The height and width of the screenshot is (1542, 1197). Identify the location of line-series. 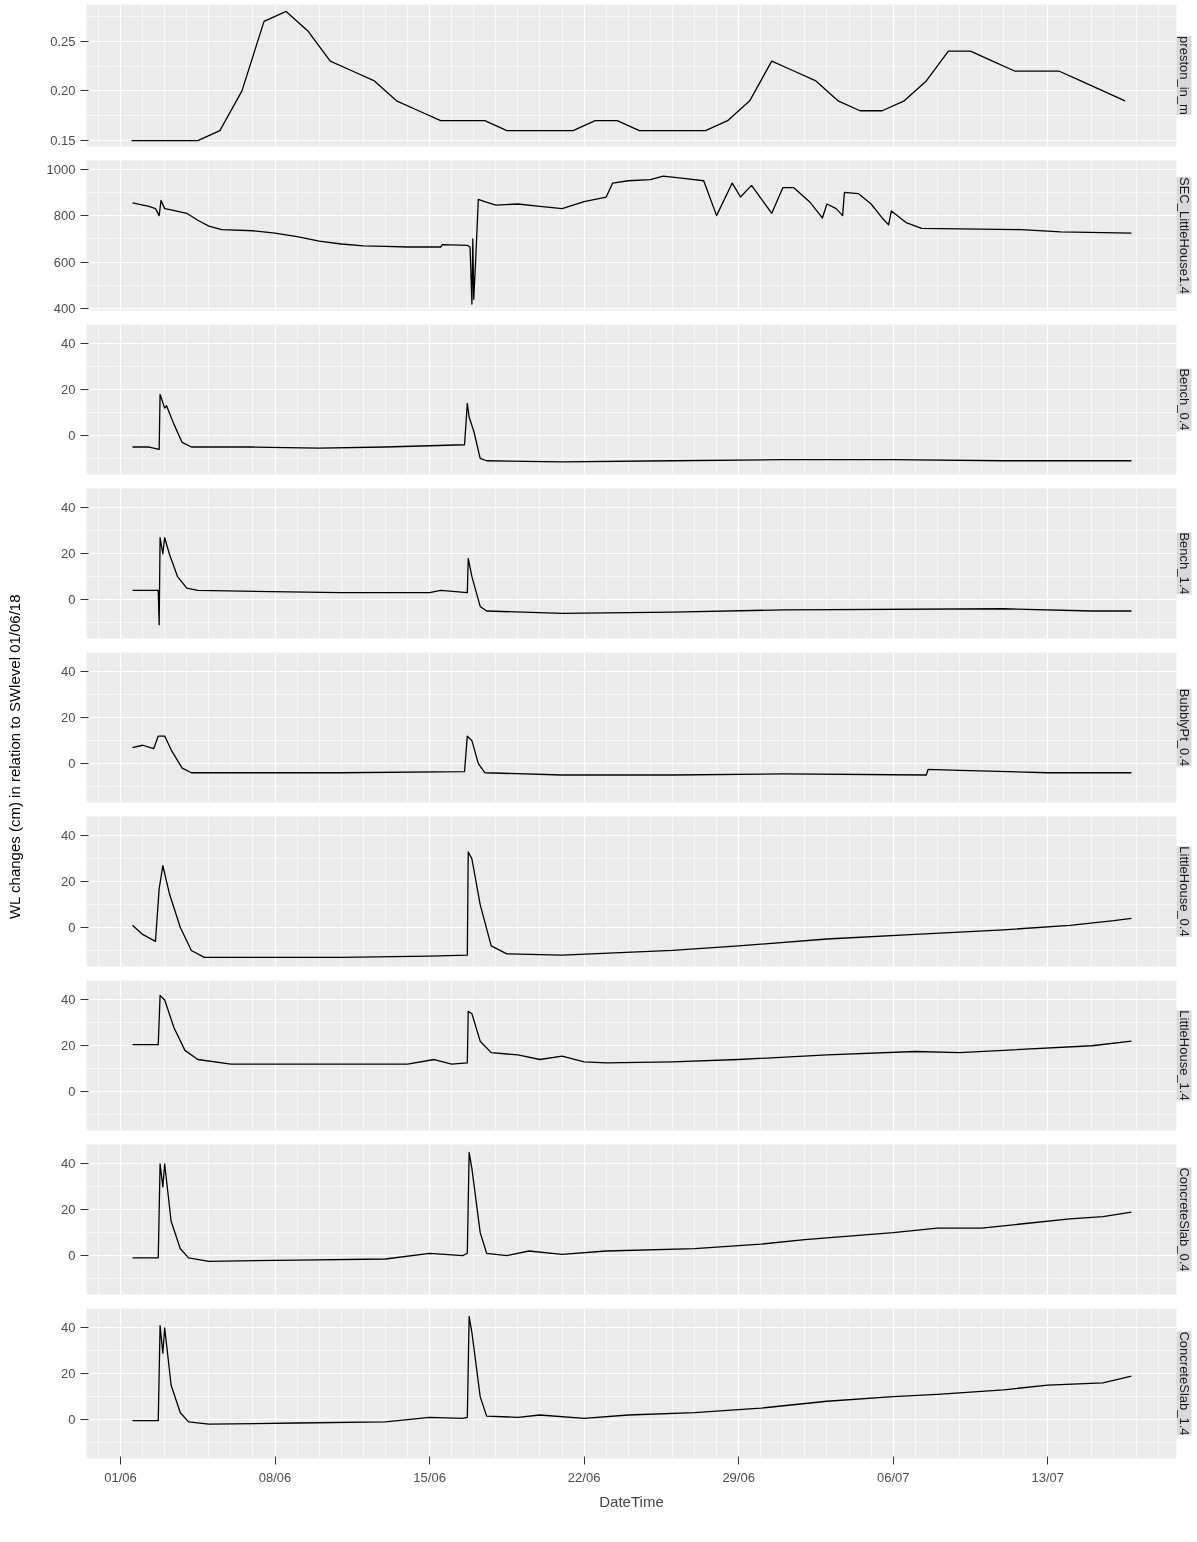
(628, 76).